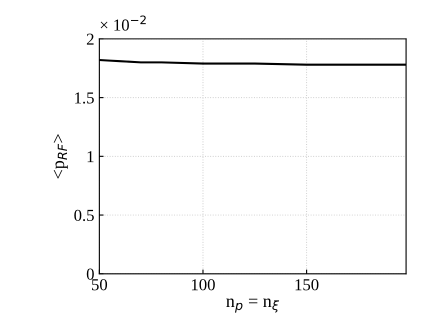 The image size is (432, 324). I want to click on x-tick-label: 50, so click(100, 284).